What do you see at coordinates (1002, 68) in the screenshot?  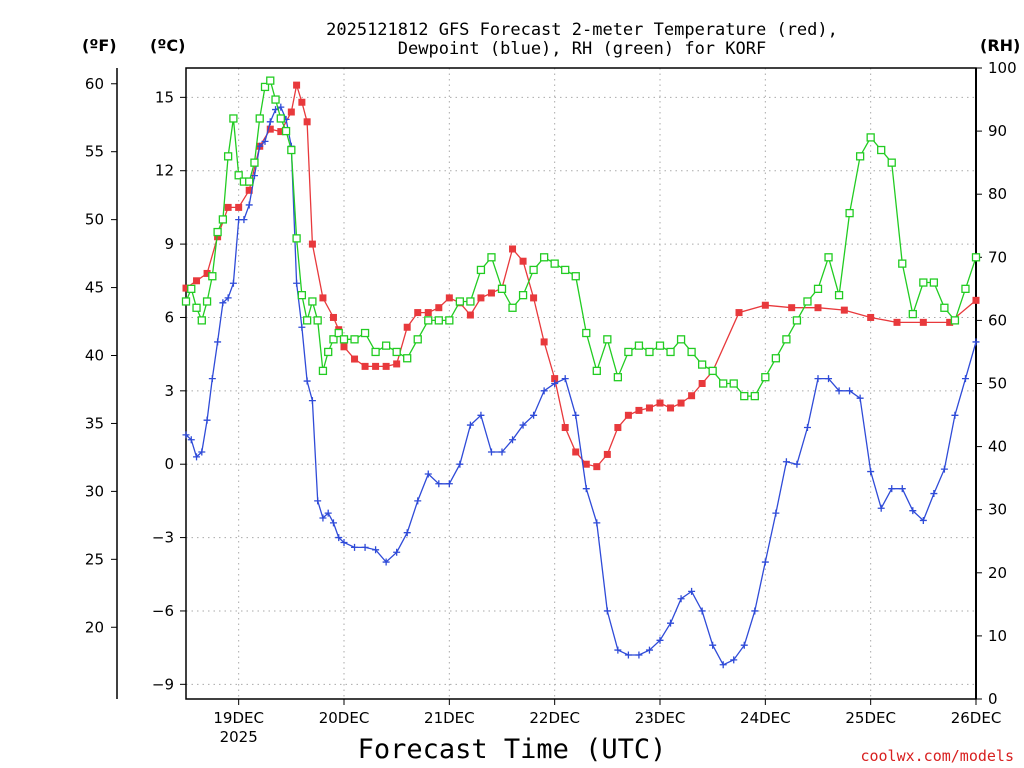 I see `rh-tick-label: 100` at bounding box center [1002, 68].